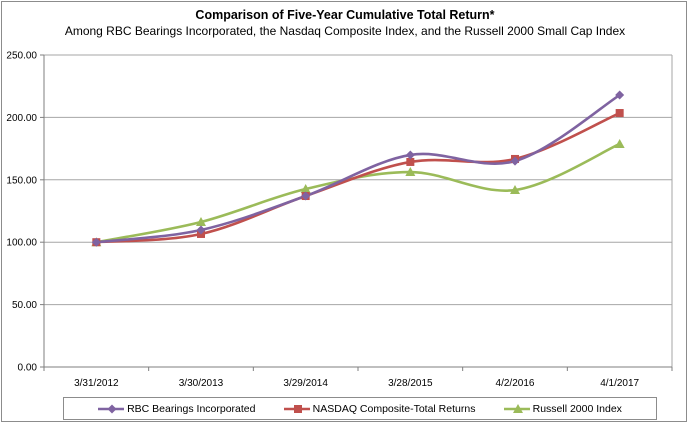 The width and height of the screenshot is (690, 425). Describe the element at coordinates (21, 243) in the screenshot. I see `y-tick-label: 100.00` at that location.